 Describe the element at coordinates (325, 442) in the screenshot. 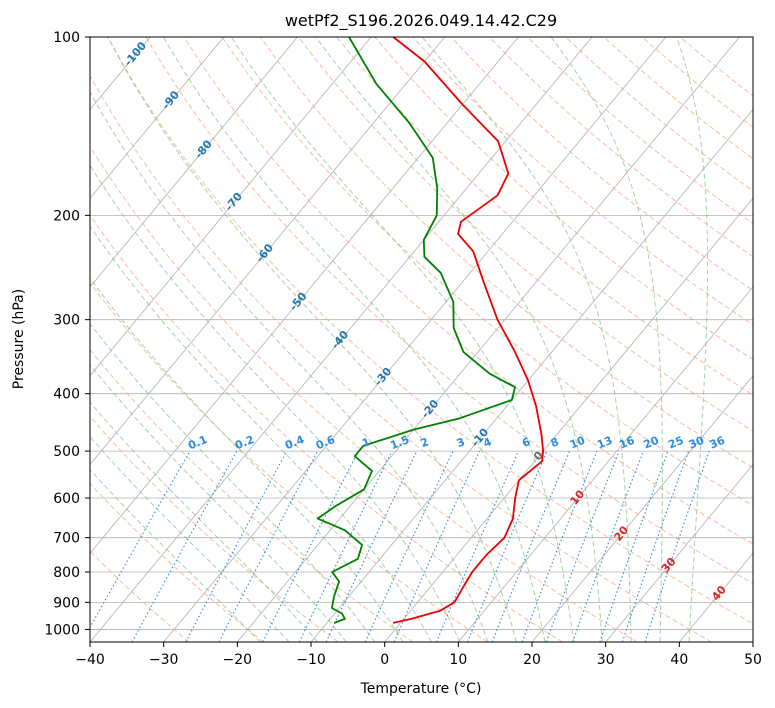

I see `mixing-ratio-label: 0.6` at that location.